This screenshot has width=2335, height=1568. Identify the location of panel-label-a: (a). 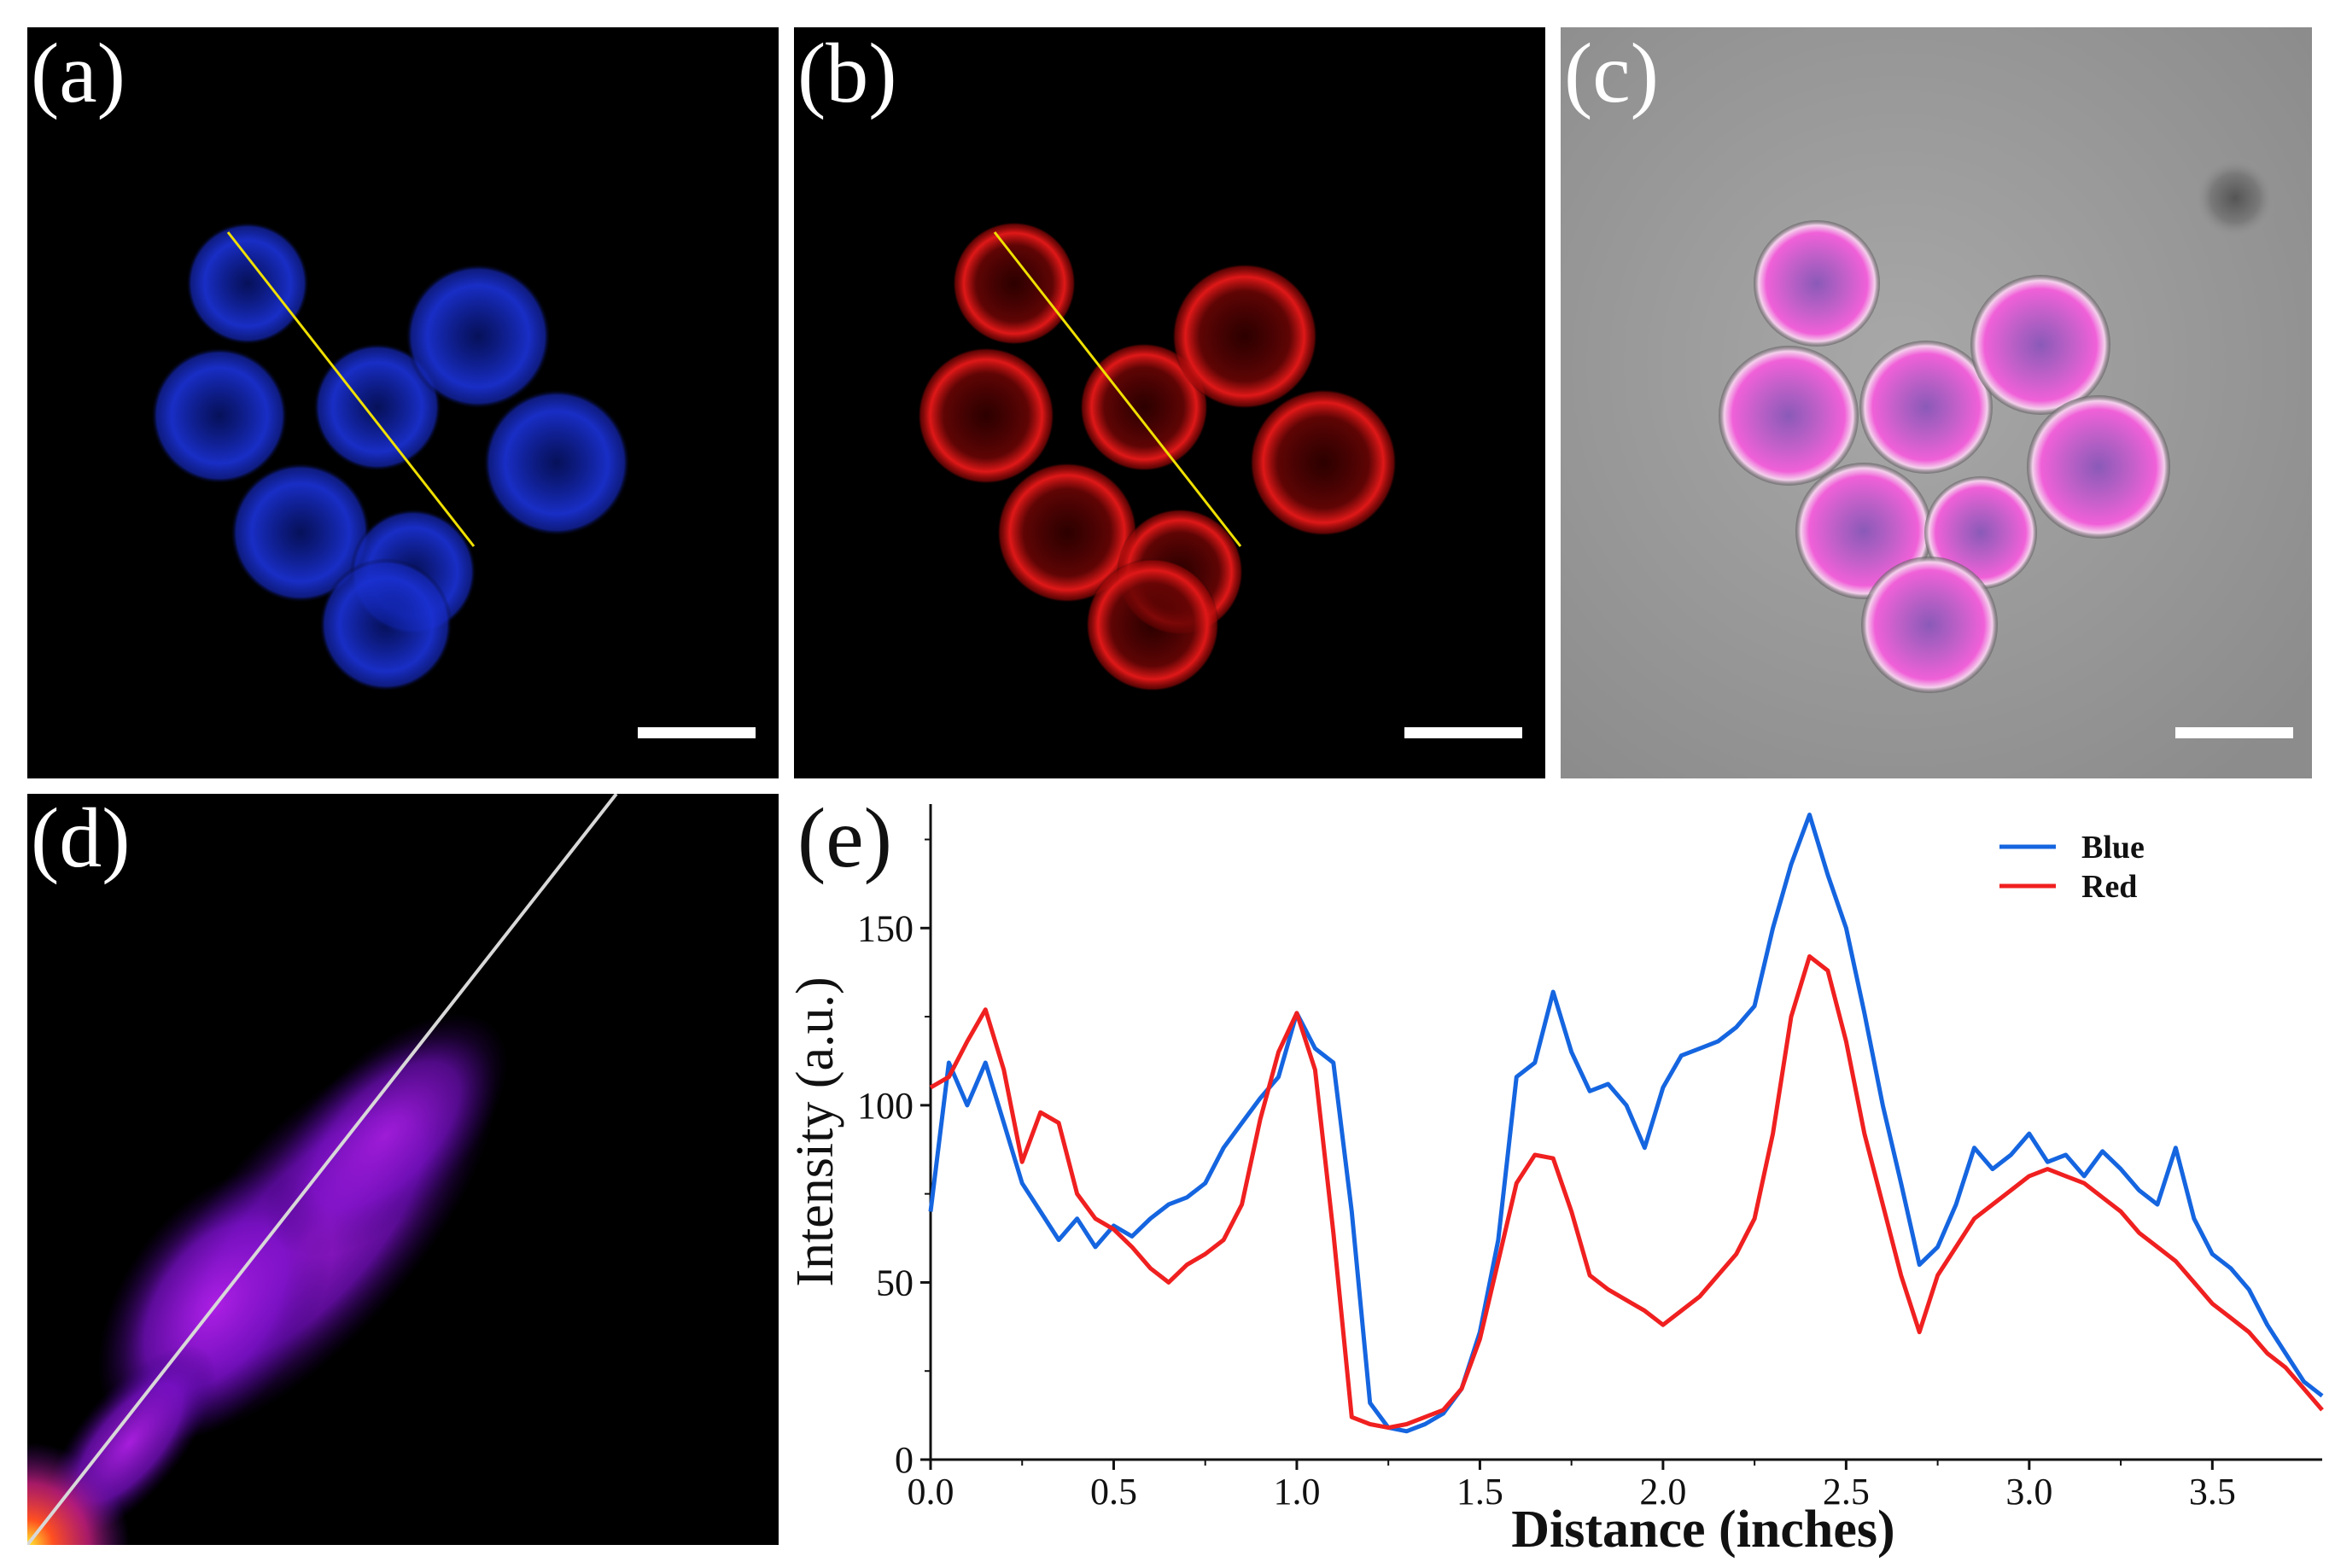
(78, 73).